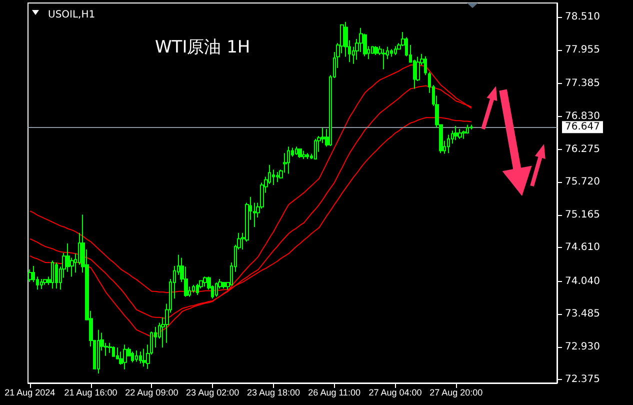 This screenshot has width=633, height=405. What do you see at coordinates (202, 48) in the screenshot?
I see `annotation: WTI原油 1H` at bounding box center [202, 48].